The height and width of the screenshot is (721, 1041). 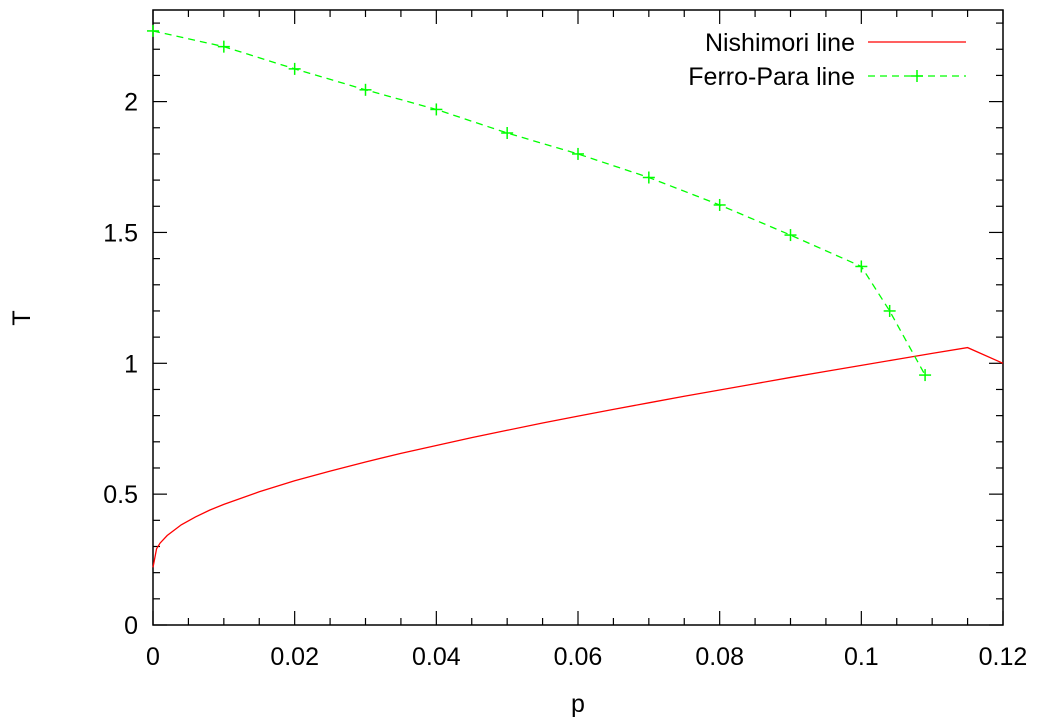 I want to click on y-tick-label: 1, so click(x=131, y=364).